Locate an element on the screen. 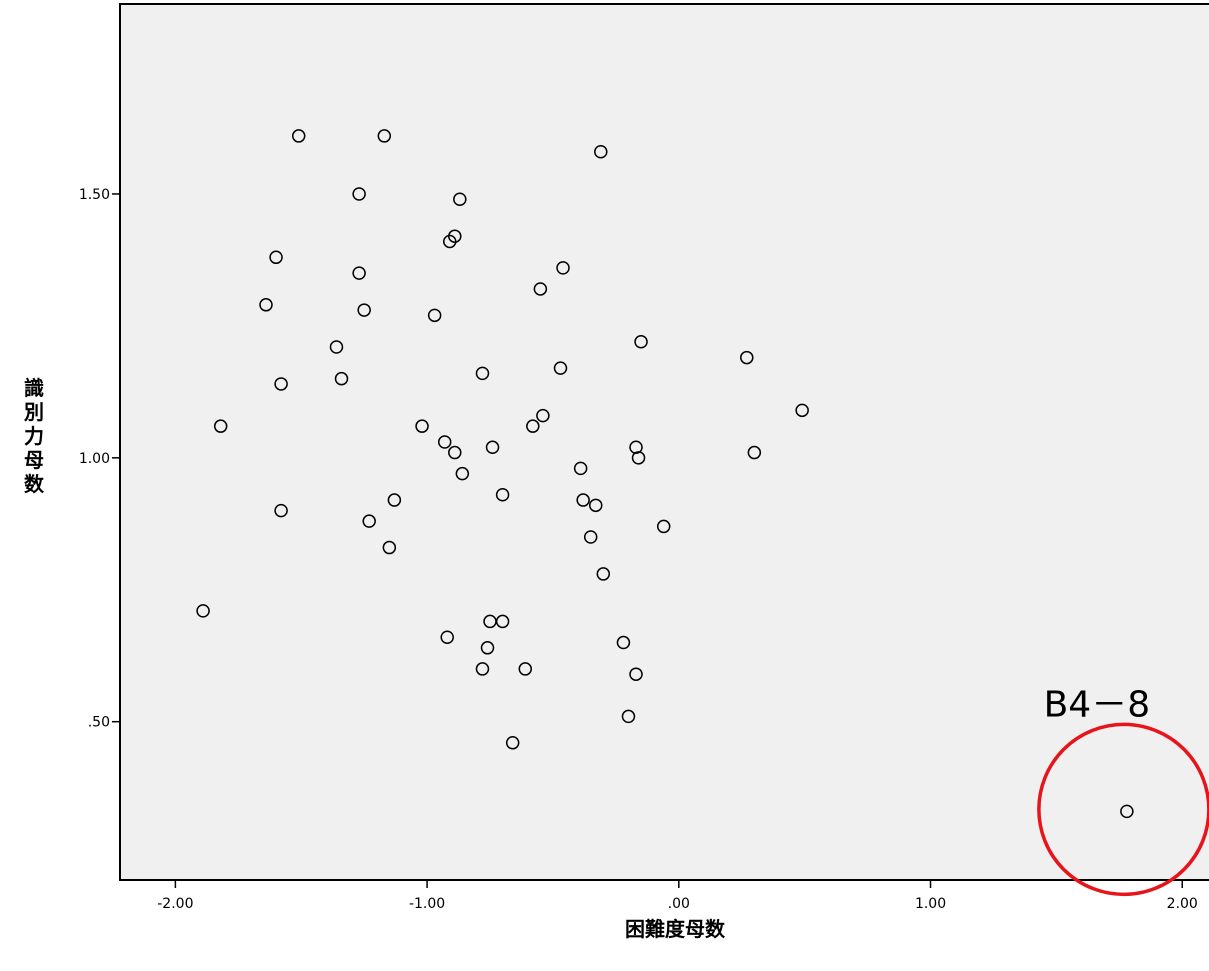  y-axis-title: 識別力母数 is located at coordinates (34, 436).